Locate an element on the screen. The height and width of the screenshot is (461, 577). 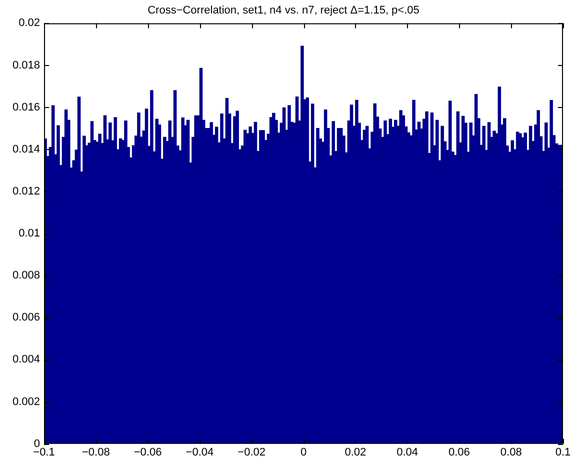
x-tick-label: 0.06 is located at coordinates (459, 452).